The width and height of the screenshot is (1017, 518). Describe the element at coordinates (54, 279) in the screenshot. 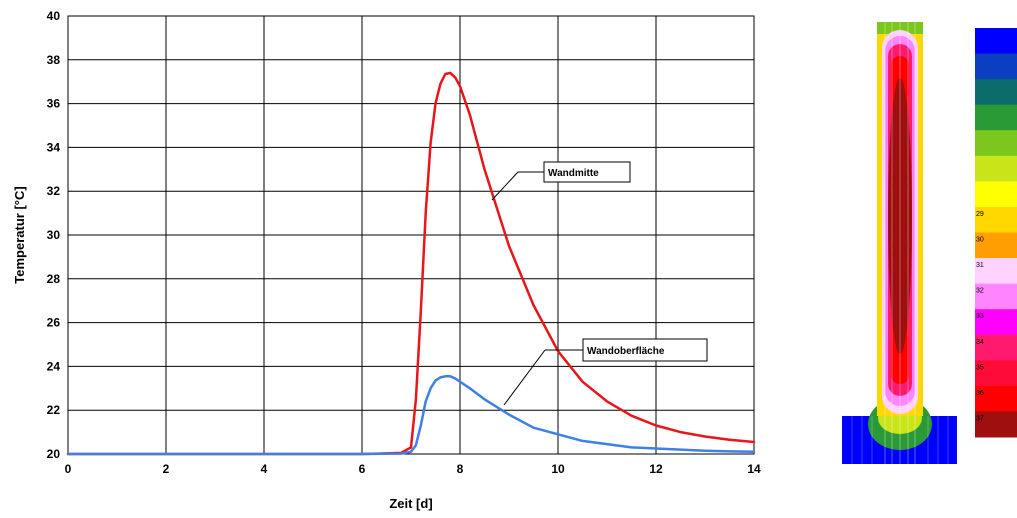

I see `y-tick-label: 28` at that location.